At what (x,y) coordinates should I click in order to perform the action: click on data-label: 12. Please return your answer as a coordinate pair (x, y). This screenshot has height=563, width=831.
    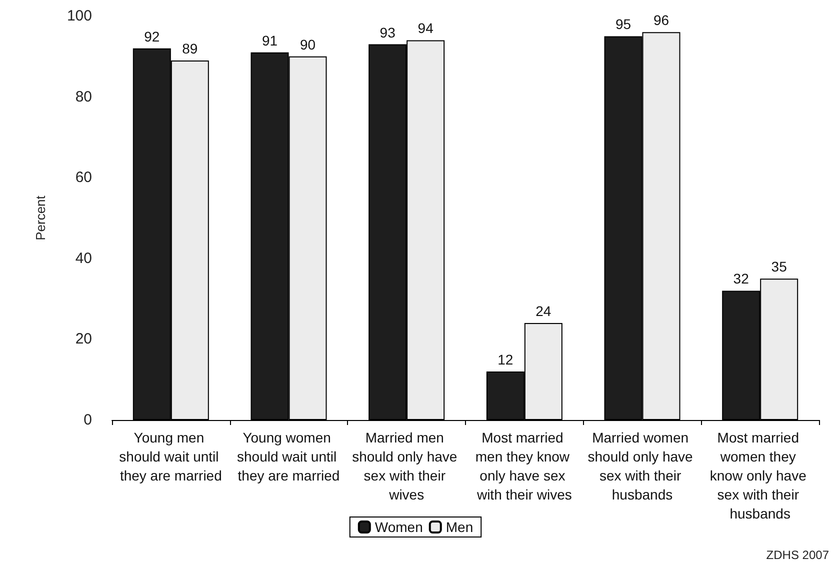
    Looking at the image, I should click on (506, 360).